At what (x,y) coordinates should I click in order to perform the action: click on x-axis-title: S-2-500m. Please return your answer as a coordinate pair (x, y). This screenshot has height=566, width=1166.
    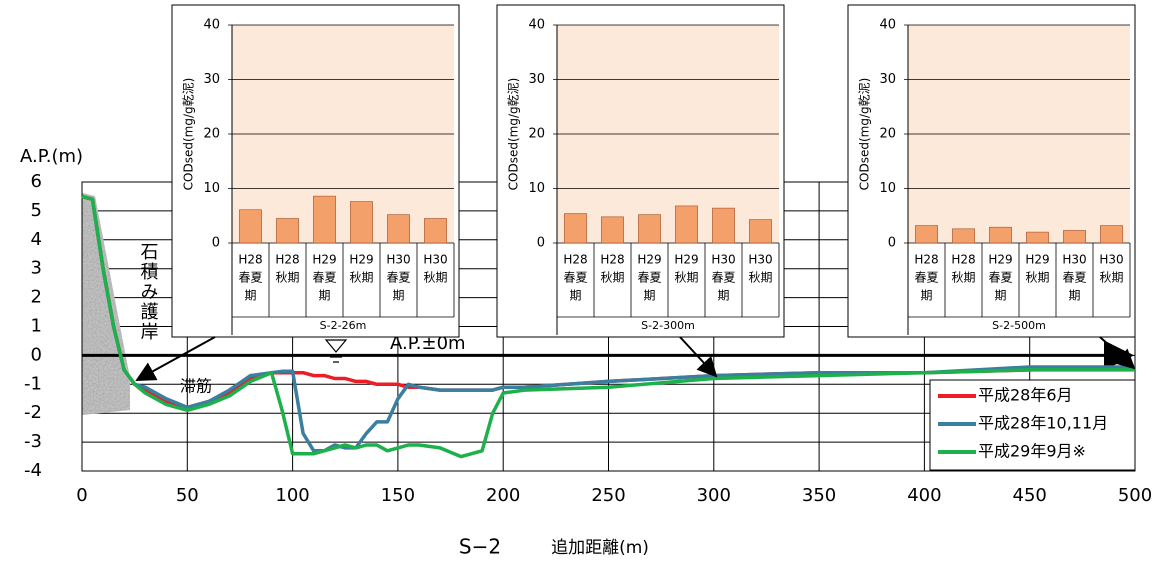
    Looking at the image, I should click on (1019, 325).